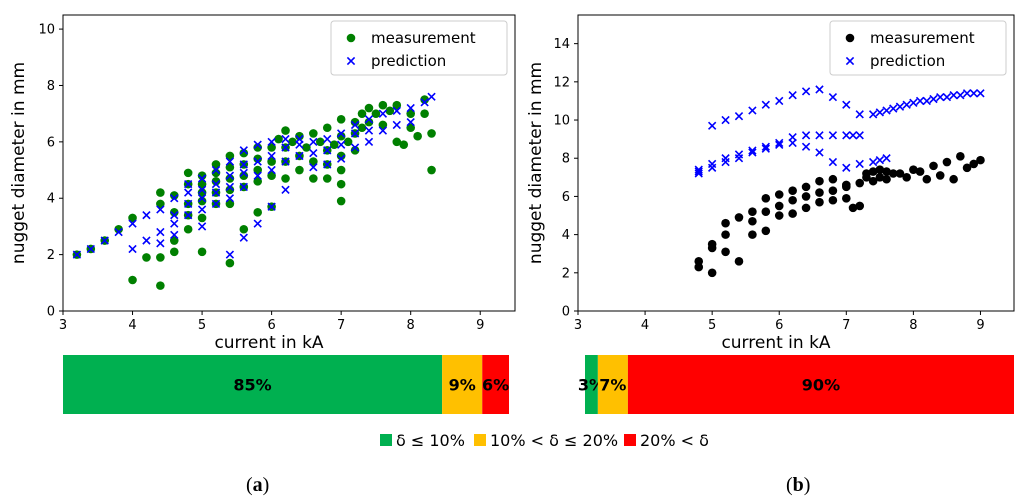  What do you see at coordinates (913, 325) in the screenshot?
I see `x-tick-label: 8` at bounding box center [913, 325].